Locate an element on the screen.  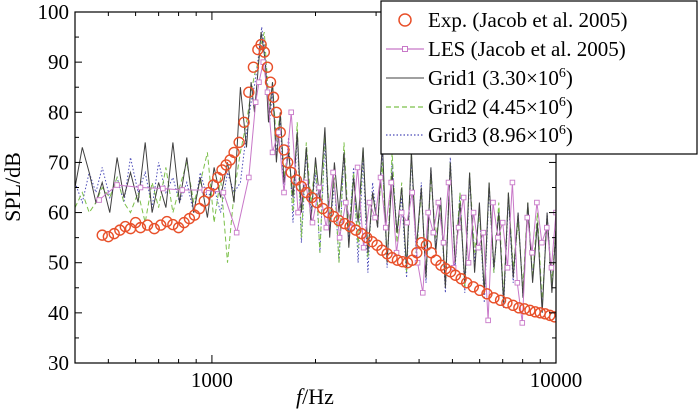
legend-item-exp: Exp. (Jacob et al. 2005) is located at coordinates (512, 20).